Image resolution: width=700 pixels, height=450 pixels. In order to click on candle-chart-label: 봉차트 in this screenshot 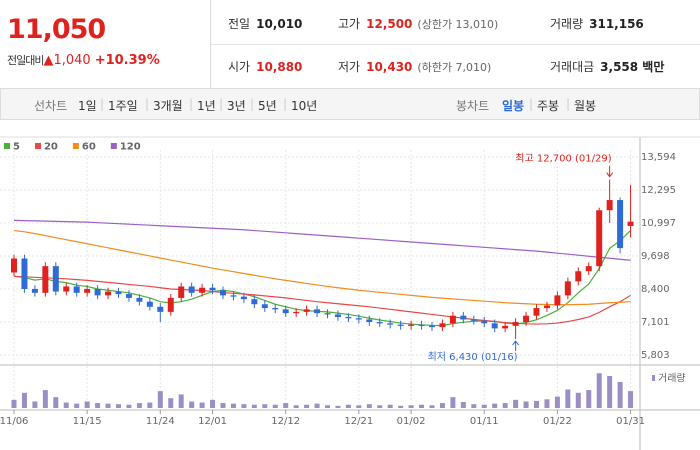, I will do `click(473, 106)`.